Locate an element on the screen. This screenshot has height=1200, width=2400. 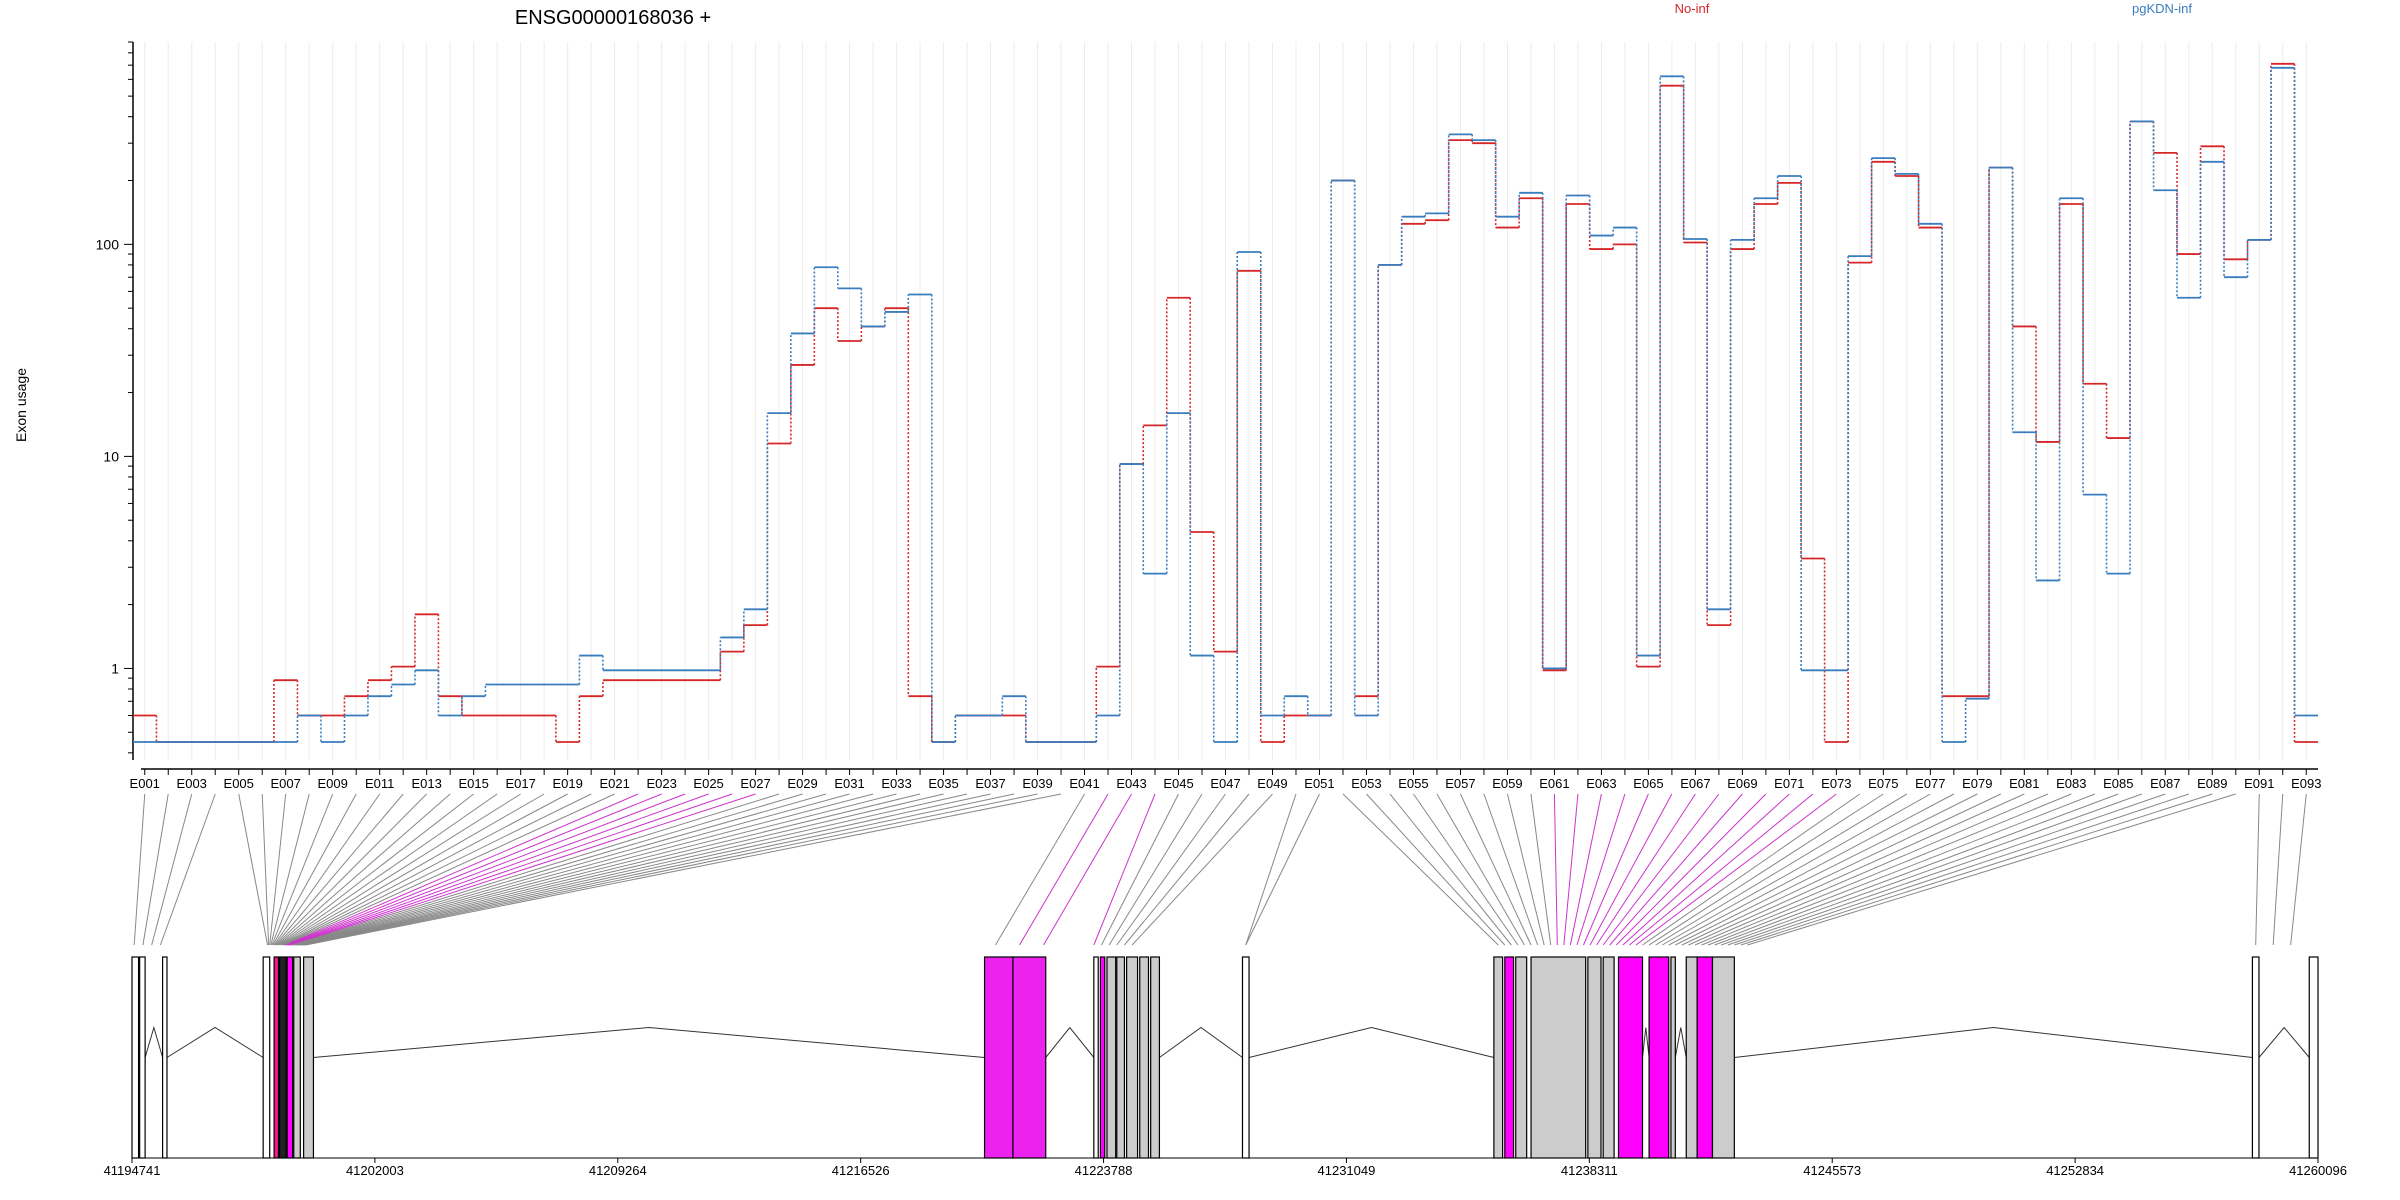
legend-pgkdn-inf: pgKDN-inf is located at coordinates (2162, 8).